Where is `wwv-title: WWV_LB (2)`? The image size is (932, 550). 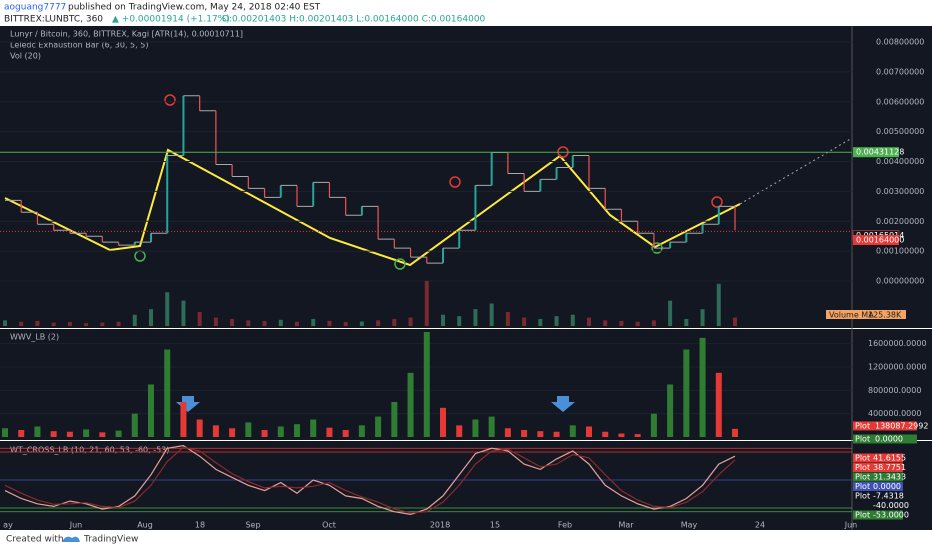 wwv-title: WWV_LB (2) is located at coordinates (34, 337).